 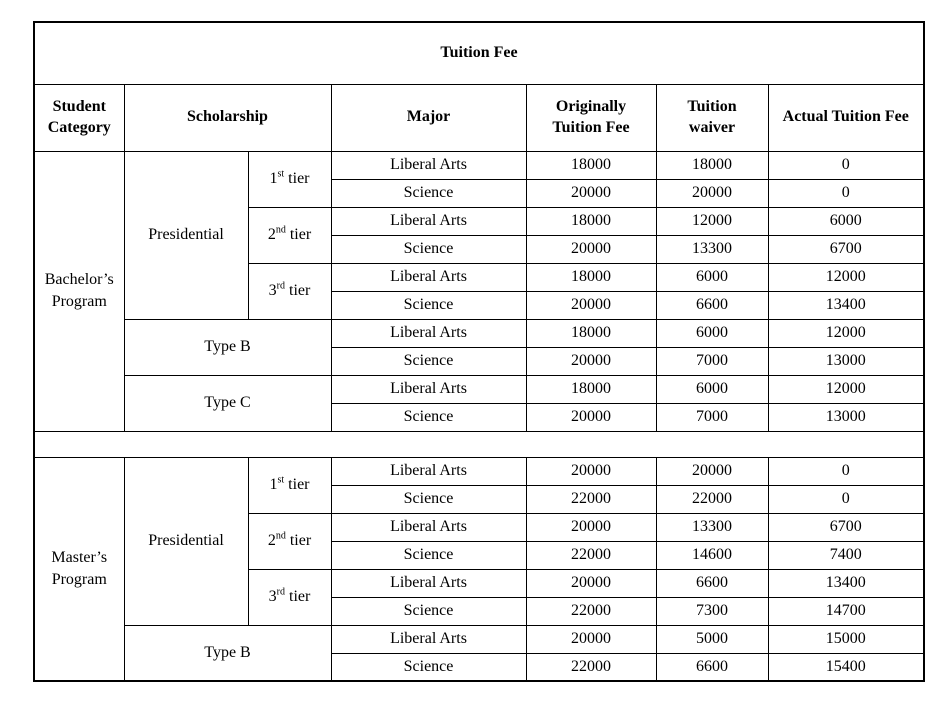 What do you see at coordinates (186, 235) in the screenshot?
I see `scholarship-cell-presidential: Presidential` at bounding box center [186, 235].